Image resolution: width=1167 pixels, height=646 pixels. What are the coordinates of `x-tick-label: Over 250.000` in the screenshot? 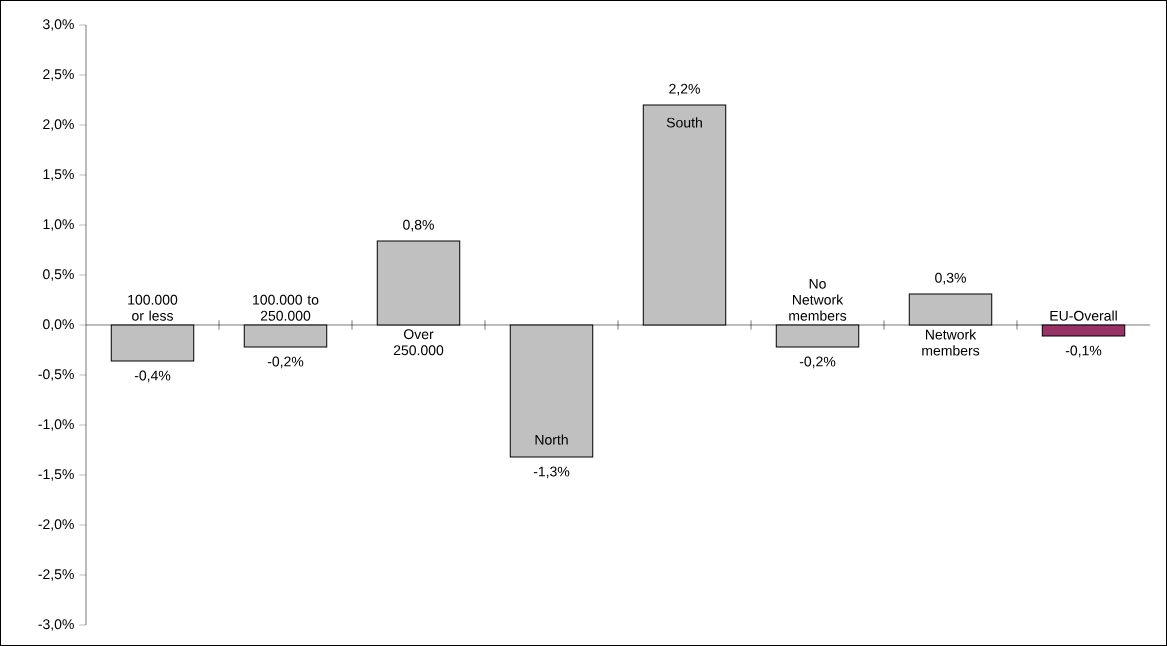 It's located at (418, 342).